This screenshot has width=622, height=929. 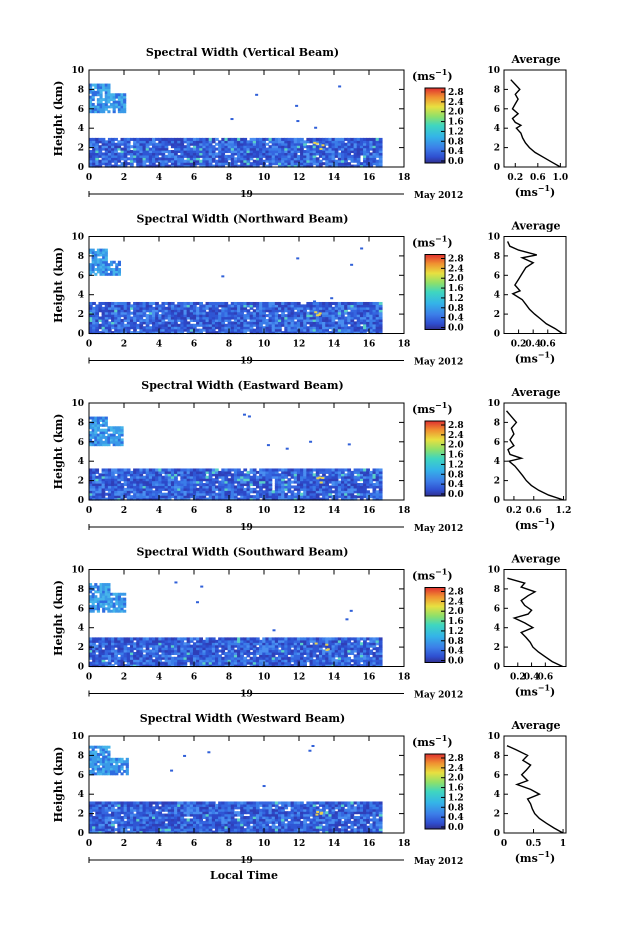 What do you see at coordinates (404, 345) in the screenshot?
I see `x-tick-label: 18` at bounding box center [404, 345].